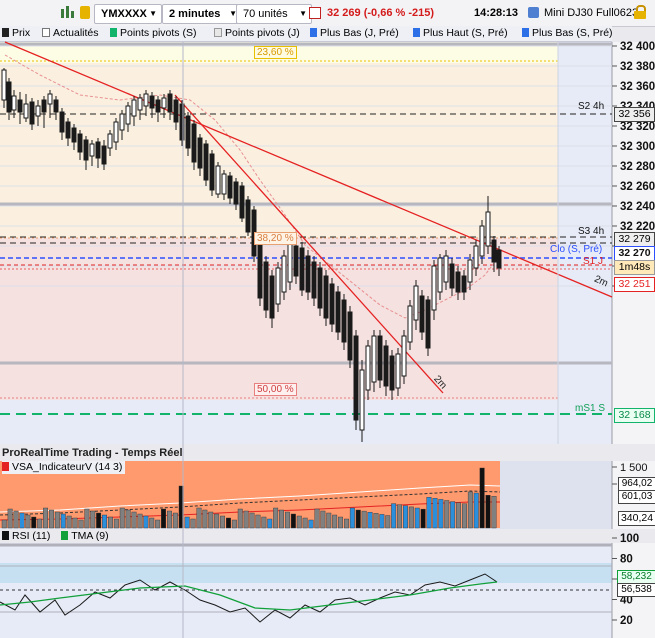 The width and height of the screenshot is (655, 638). What do you see at coordinates (626, 621) in the screenshot?
I see `rsi-tick-label: 20` at bounding box center [626, 621].